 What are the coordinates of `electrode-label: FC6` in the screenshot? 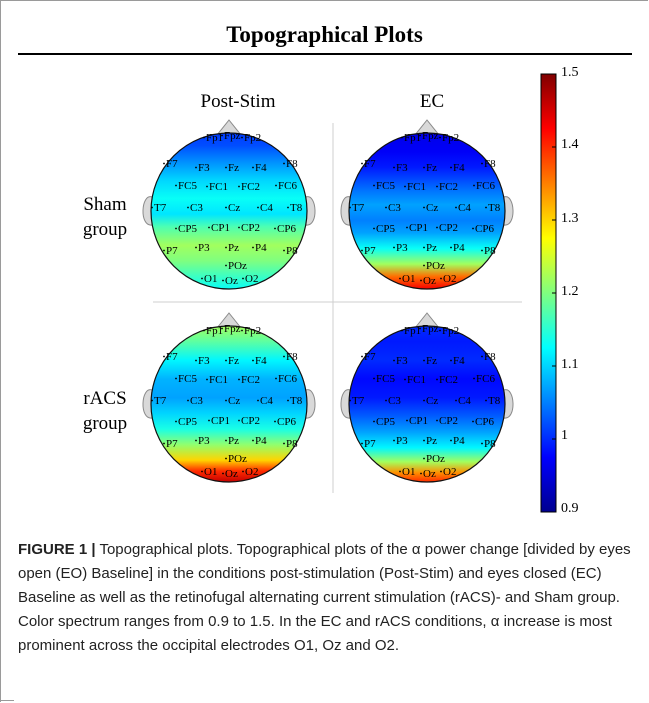 It's located at (485, 379).